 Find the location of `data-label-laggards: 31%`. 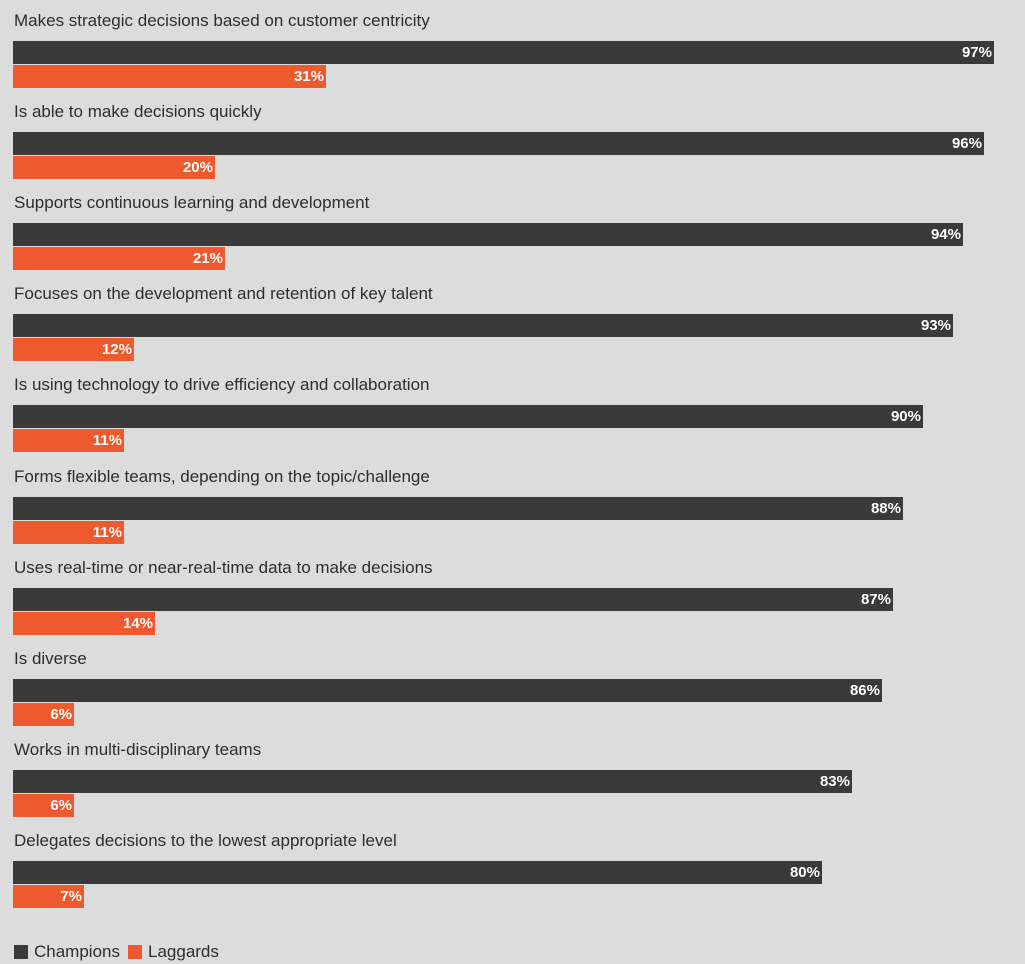

data-label-laggards: 31% is located at coordinates (308, 76).